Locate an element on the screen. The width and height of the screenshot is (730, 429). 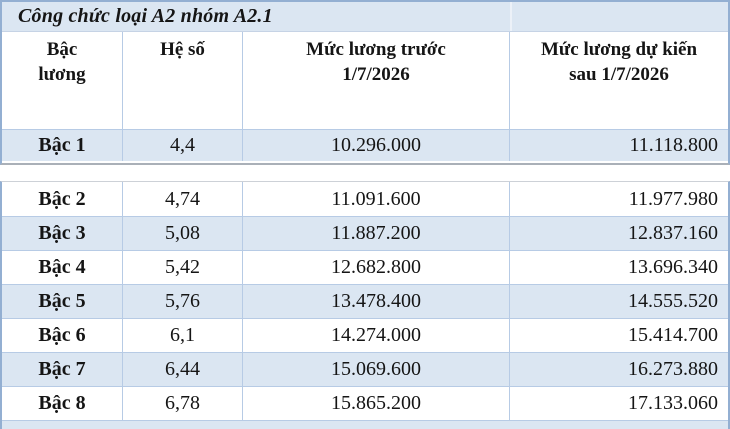
salary-before-cell: 15.069.600 is located at coordinates (376, 369).